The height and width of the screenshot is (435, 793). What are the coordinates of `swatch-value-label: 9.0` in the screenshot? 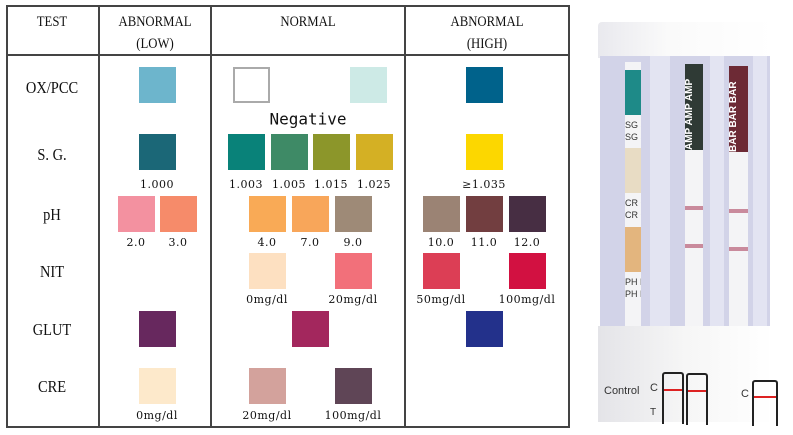 It's located at (353, 242).